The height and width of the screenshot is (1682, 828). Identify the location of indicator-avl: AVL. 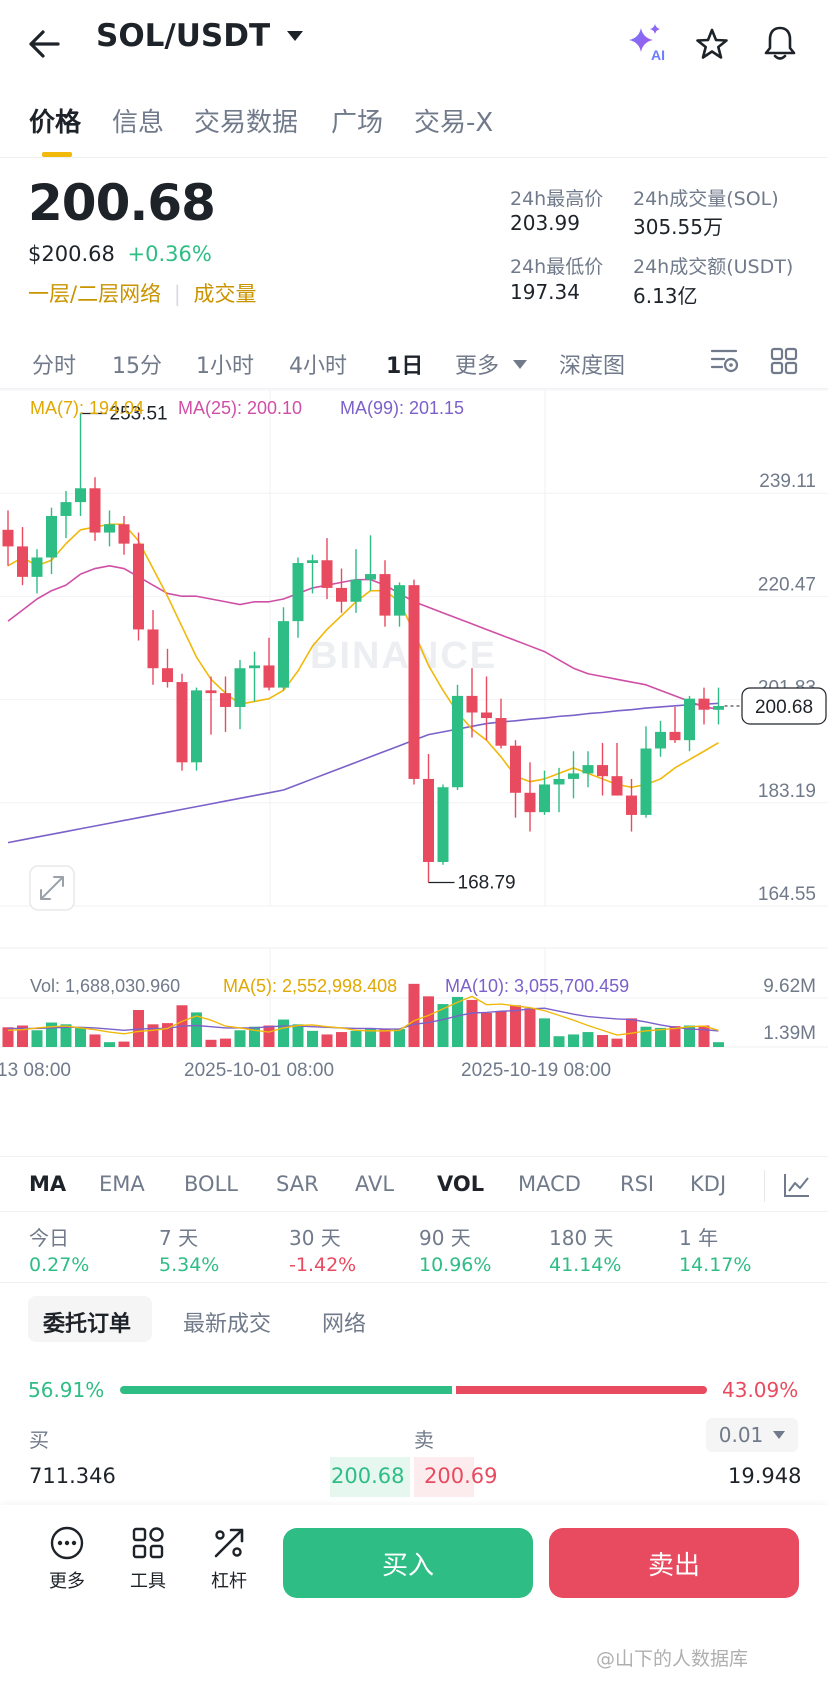
(375, 1184).